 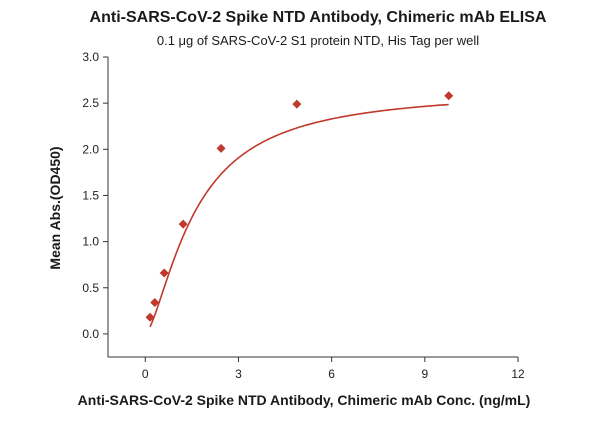 What do you see at coordinates (55, 207) in the screenshot?
I see `y-axis-label: Mean Abs.(OD450)` at bounding box center [55, 207].